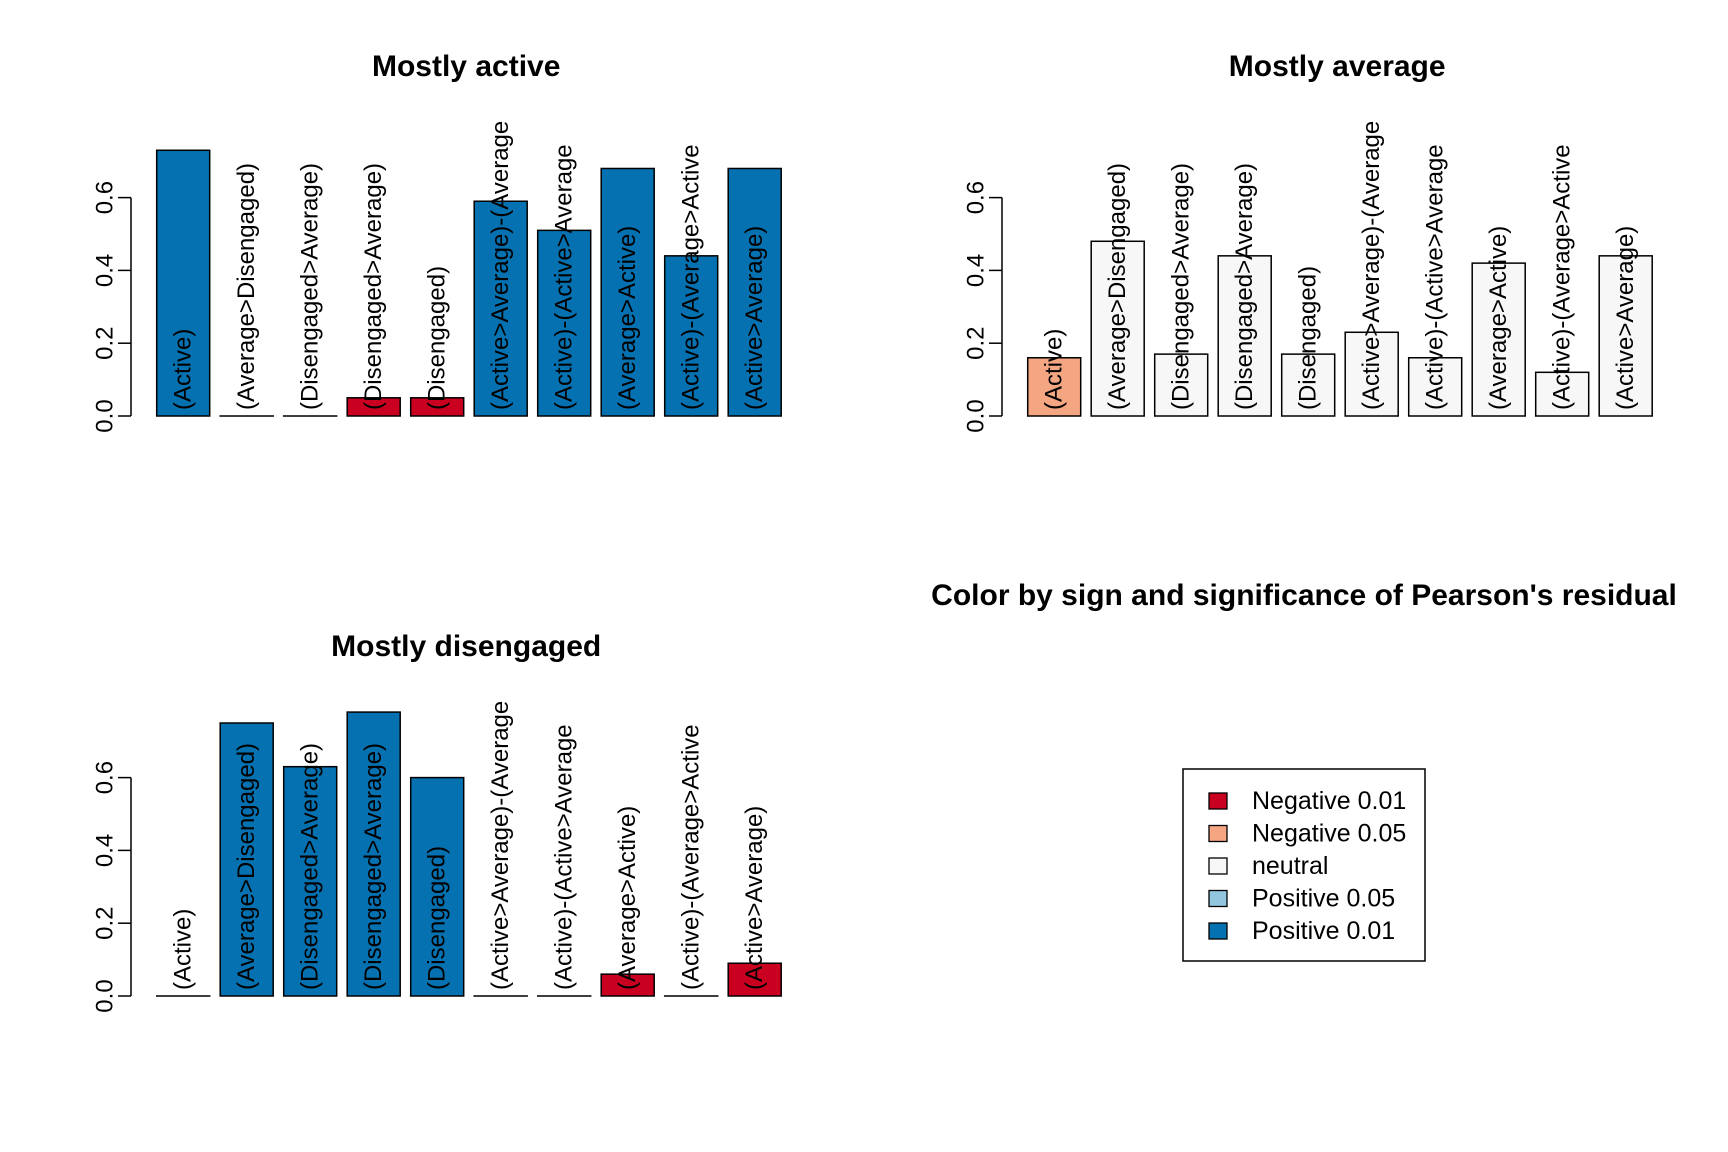 The image size is (1728, 1152). Describe the element at coordinates (466, 66) in the screenshot. I see `chart-title: Mostly active` at that location.